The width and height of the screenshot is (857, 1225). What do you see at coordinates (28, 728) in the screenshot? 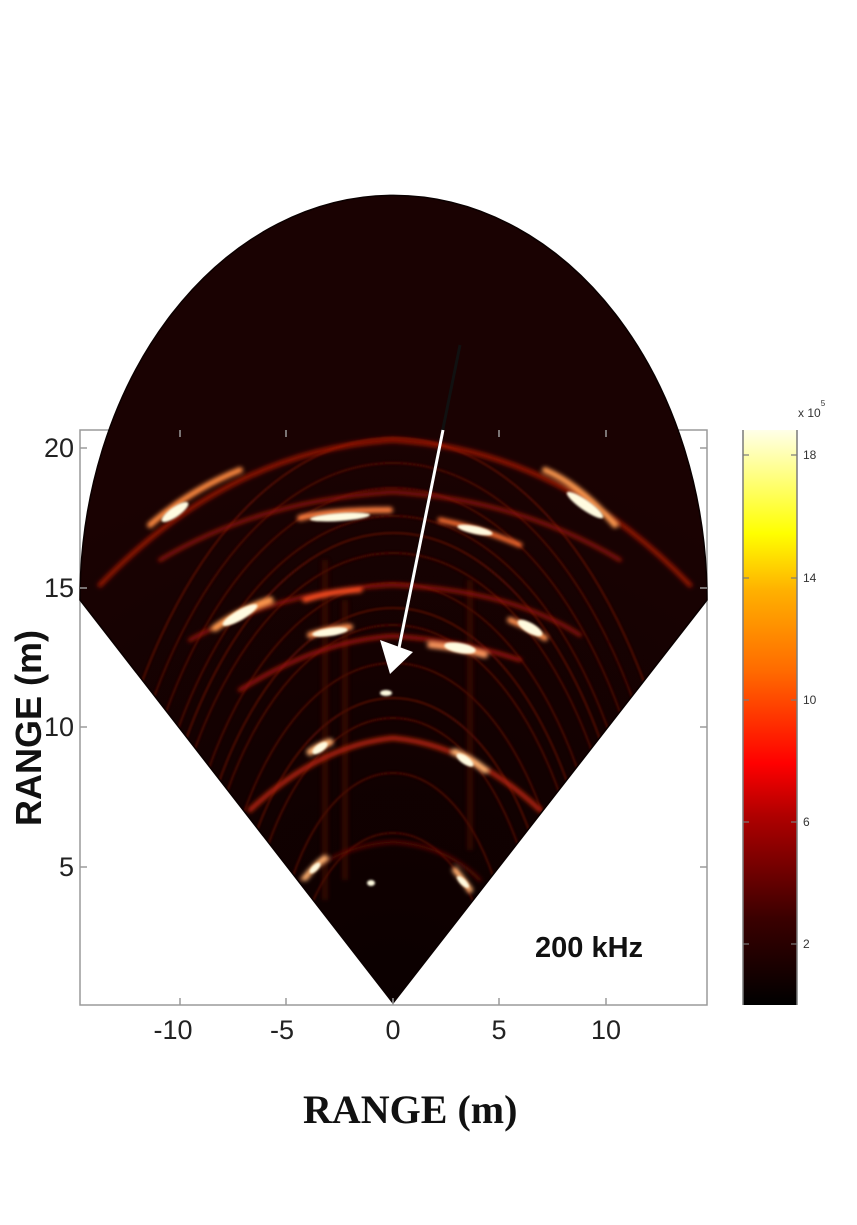
I see `y-axis-label: RANGE (m)` at bounding box center [28, 728].